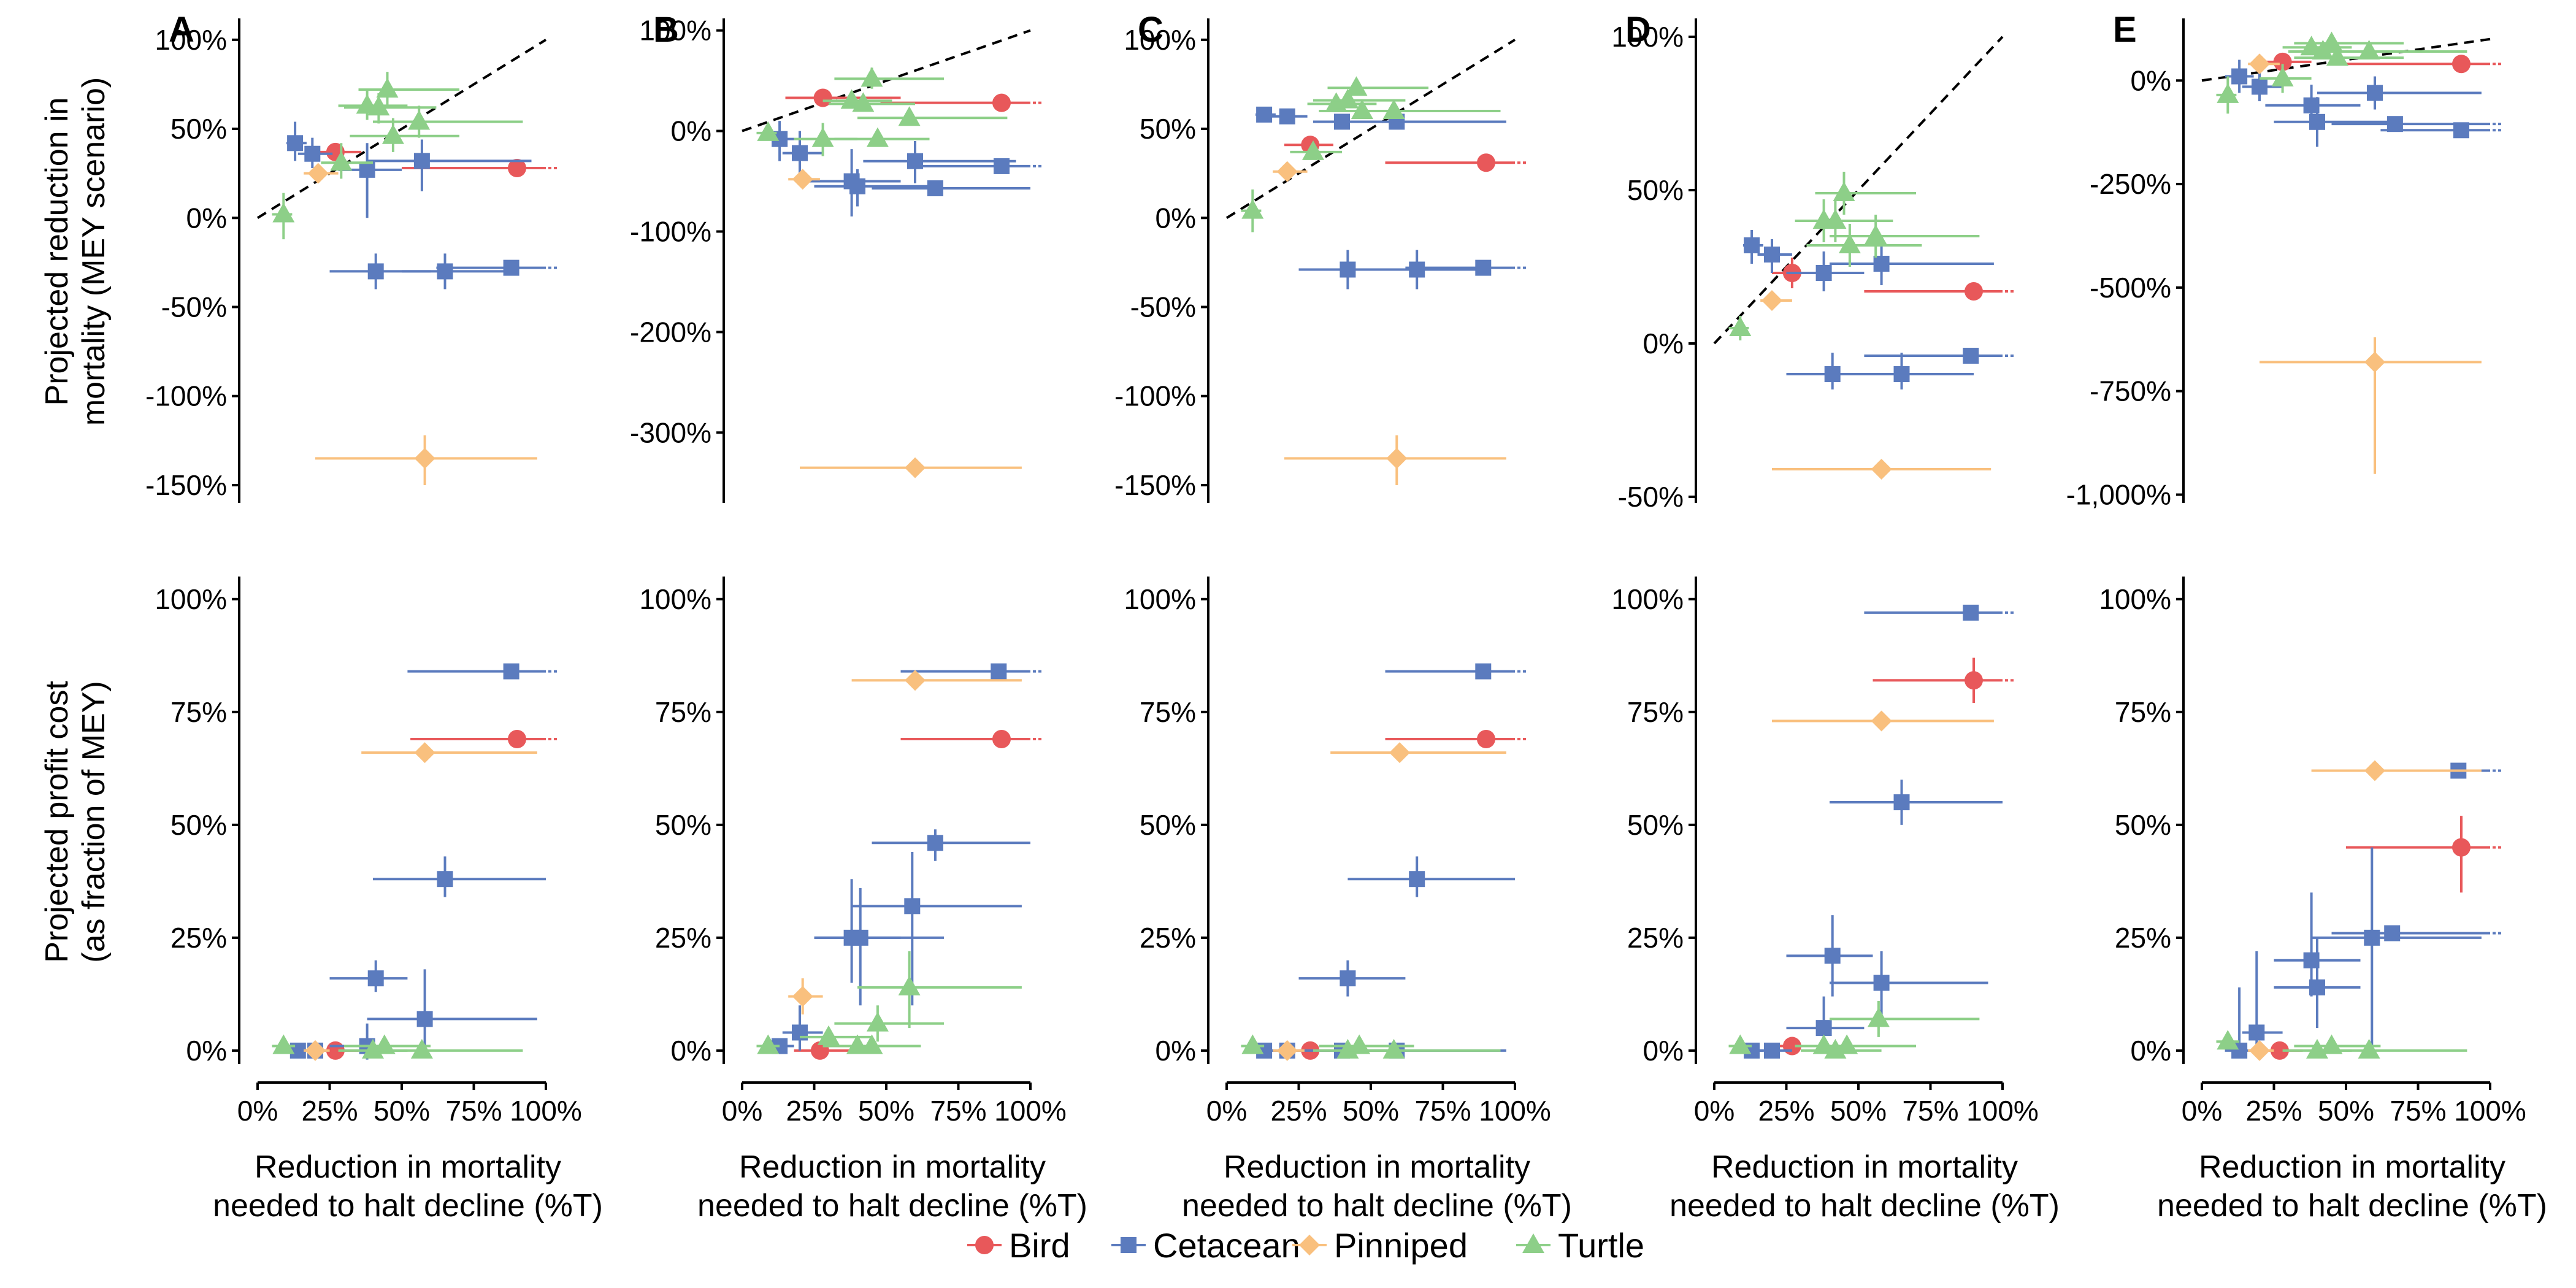 The image size is (2576, 1288). I want to click on panel-a-bottom-y-tick-label: 0%, so click(206, 1051).